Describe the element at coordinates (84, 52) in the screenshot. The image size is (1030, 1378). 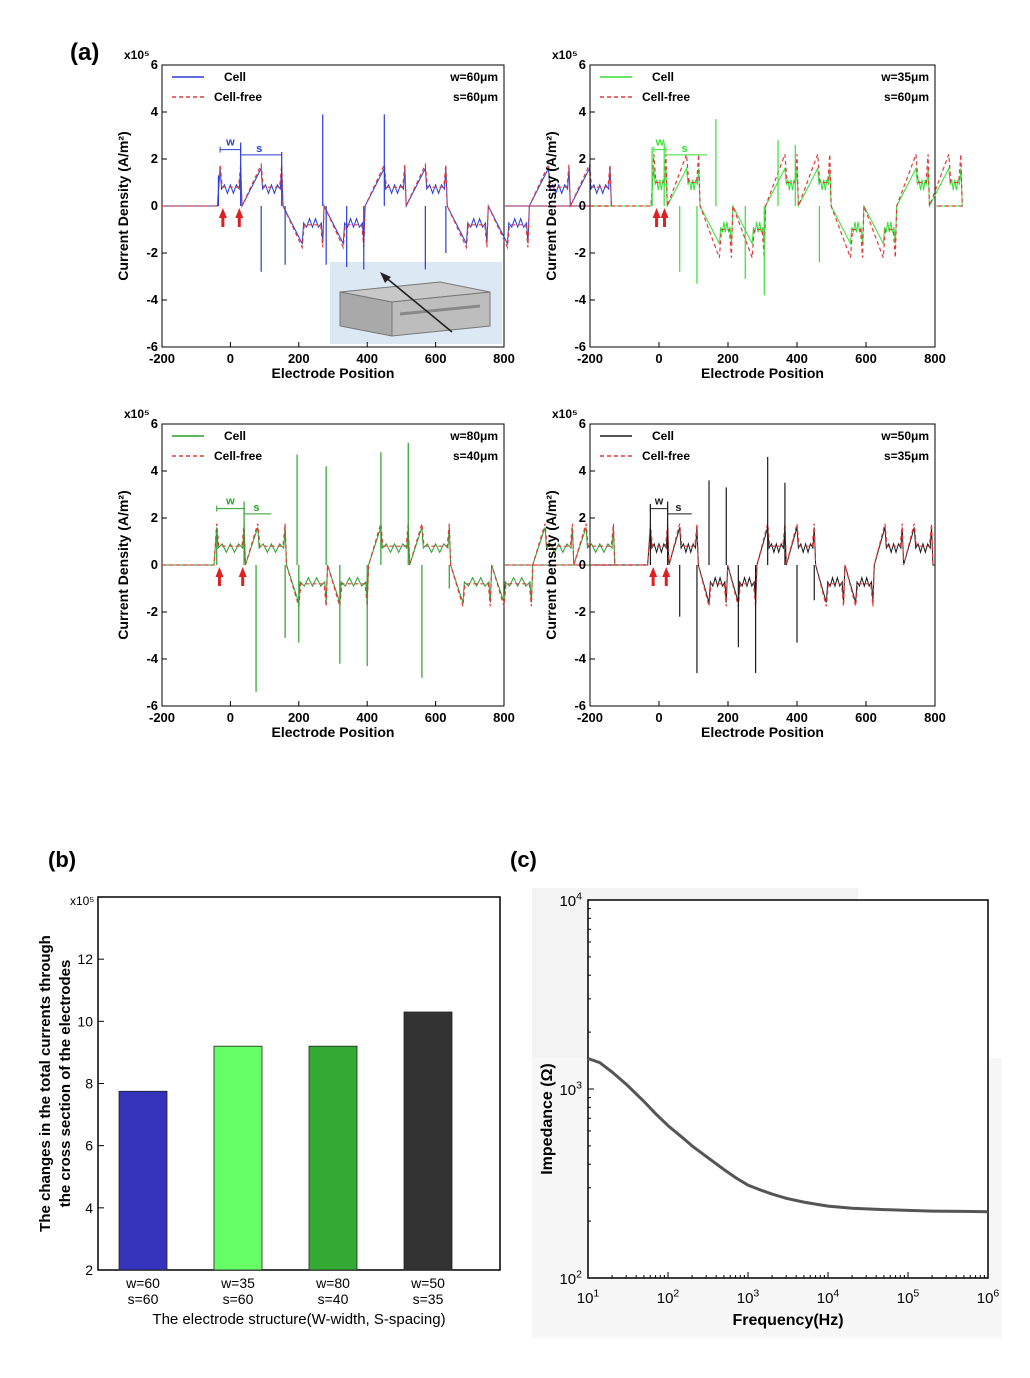
I see `panel-label-a: (a)` at that location.